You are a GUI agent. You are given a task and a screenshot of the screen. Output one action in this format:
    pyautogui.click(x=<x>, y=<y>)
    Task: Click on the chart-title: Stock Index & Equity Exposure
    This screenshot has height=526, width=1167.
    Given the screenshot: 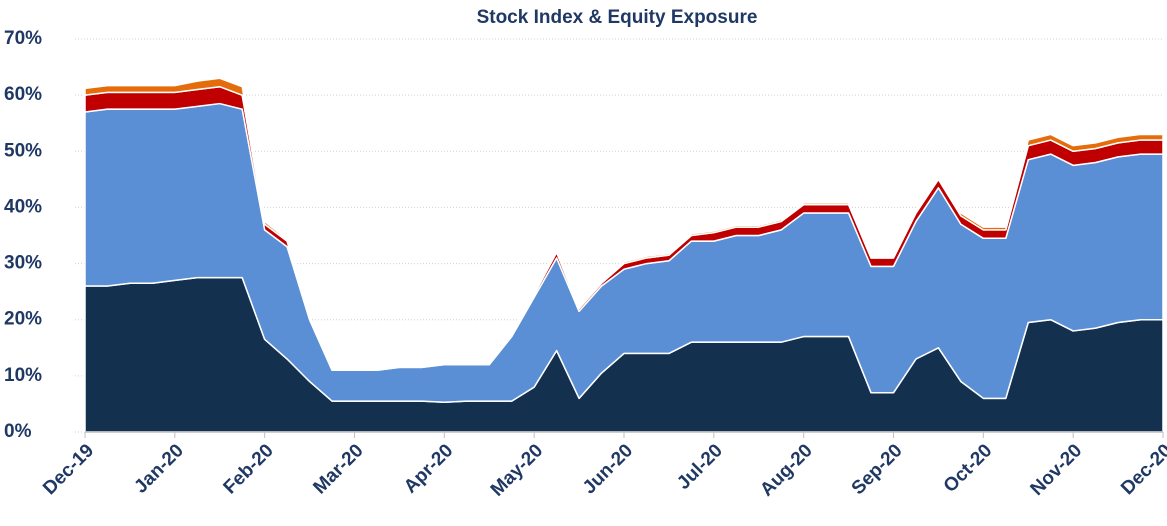 What is the action you would take?
    pyautogui.click(x=617, y=17)
    